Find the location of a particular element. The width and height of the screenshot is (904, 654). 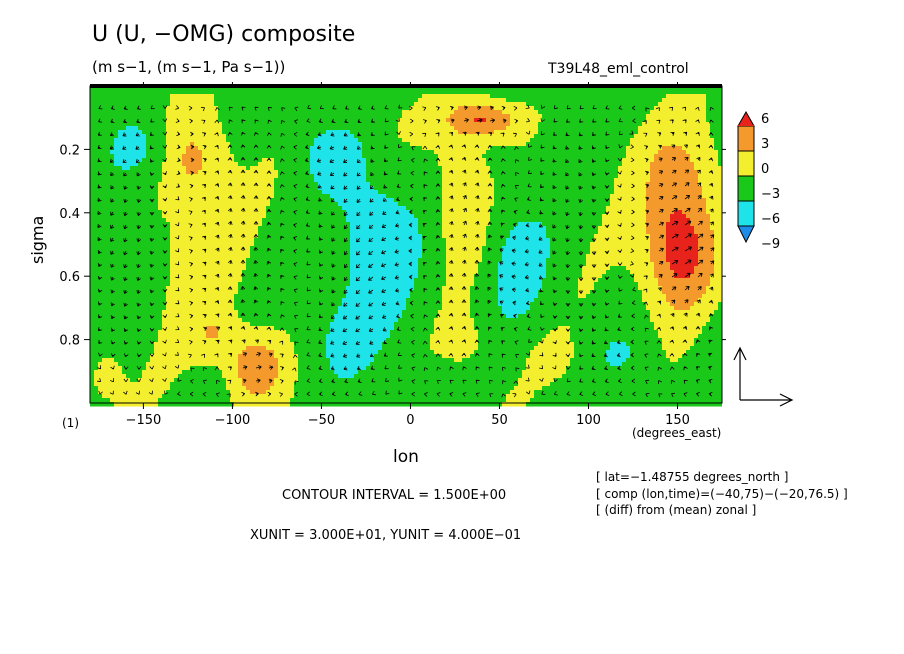

x-tick-label: 0 is located at coordinates (410, 420).